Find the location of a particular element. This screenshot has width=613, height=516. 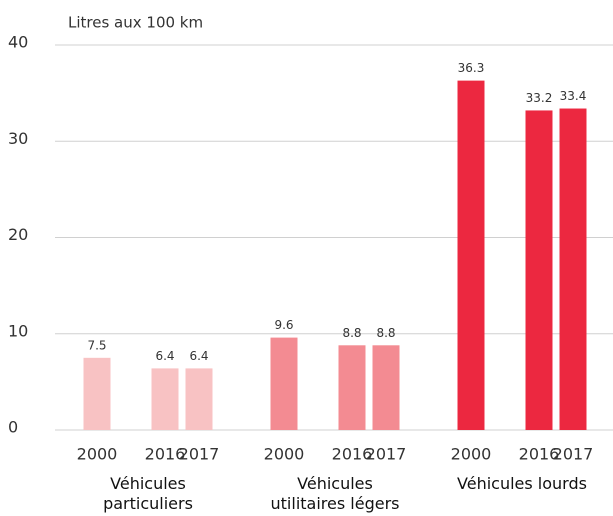

group-label: Véhicules particuliers is located at coordinates (148, 493).